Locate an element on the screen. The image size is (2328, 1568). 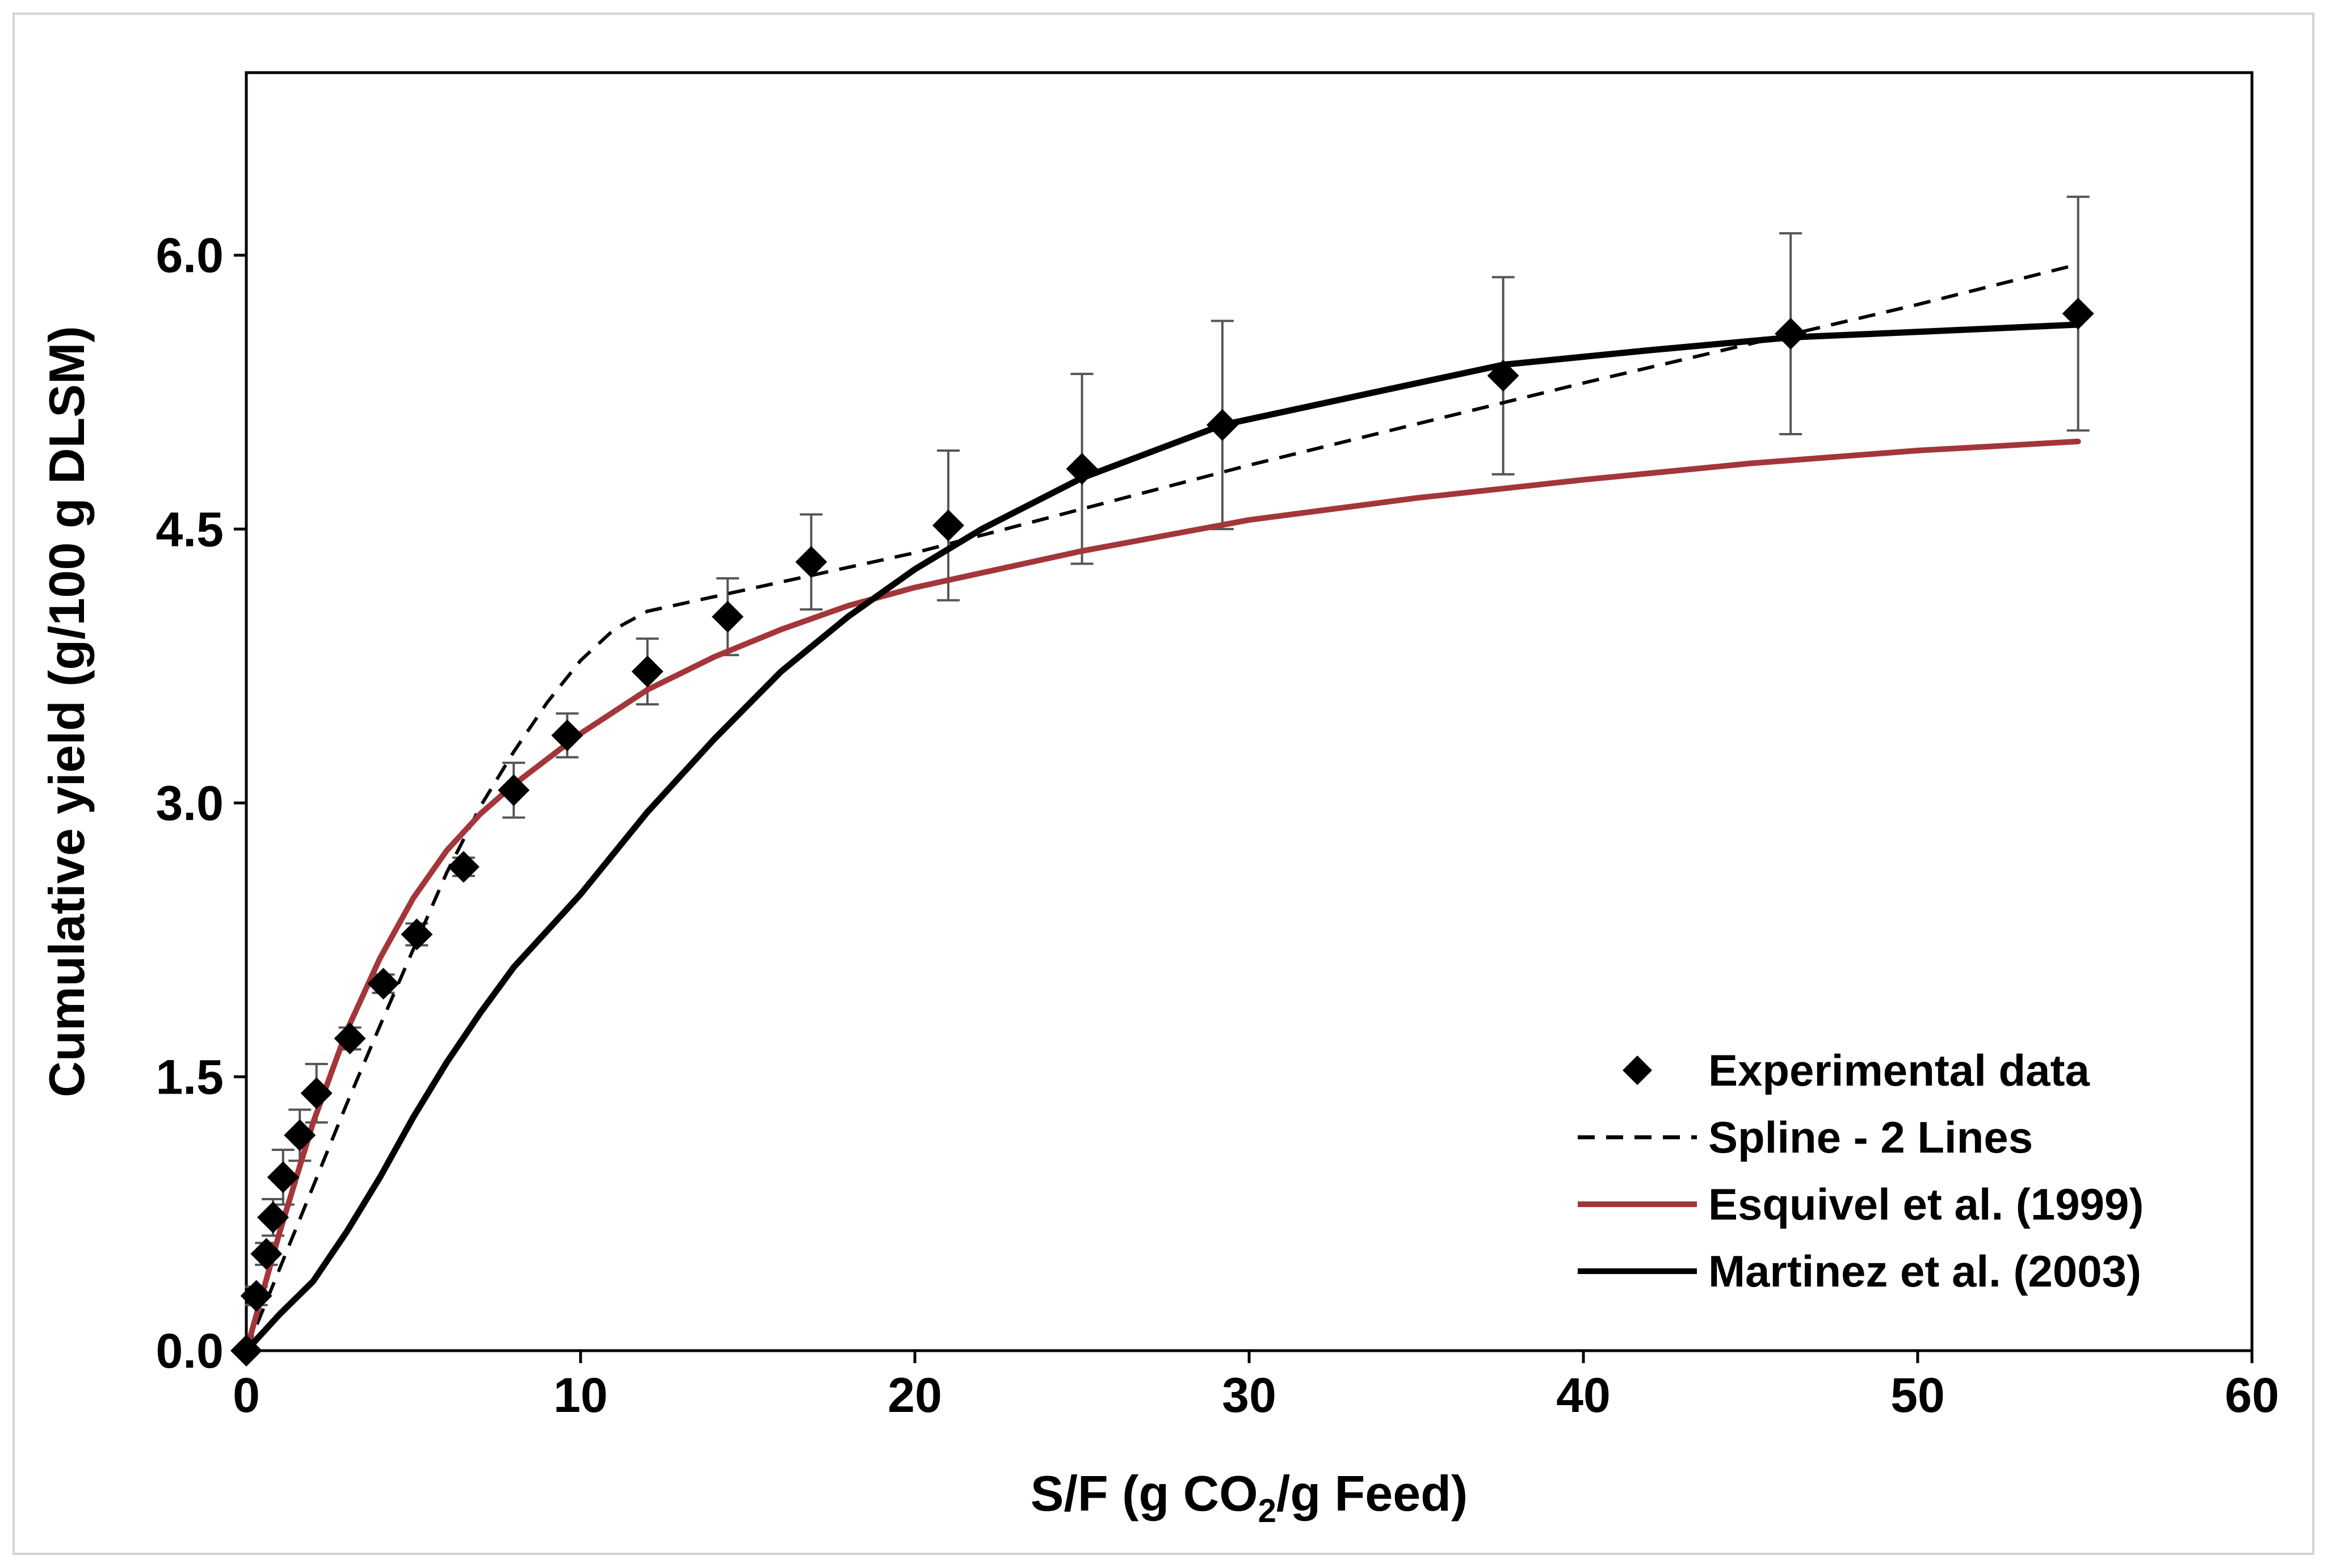
legend-item-martinez-et-al-2003: Martinez et al. (2003) is located at coordinates (1859, 1271).